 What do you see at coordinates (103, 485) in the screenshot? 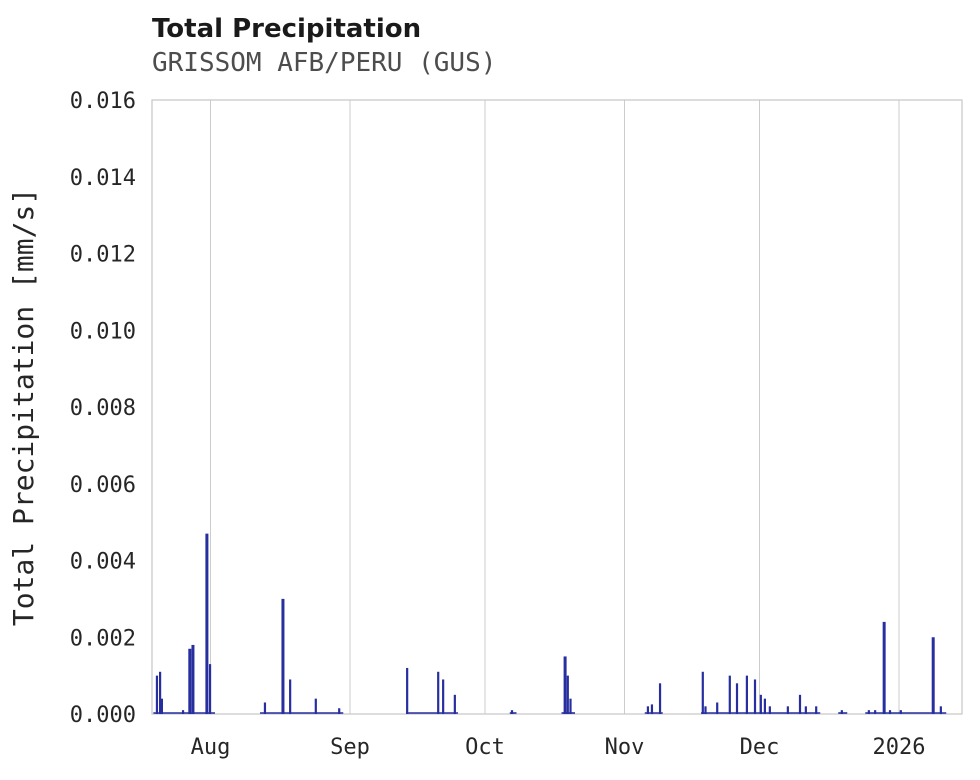
I see `y-tick-label: 0.006` at bounding box center [103, 485].